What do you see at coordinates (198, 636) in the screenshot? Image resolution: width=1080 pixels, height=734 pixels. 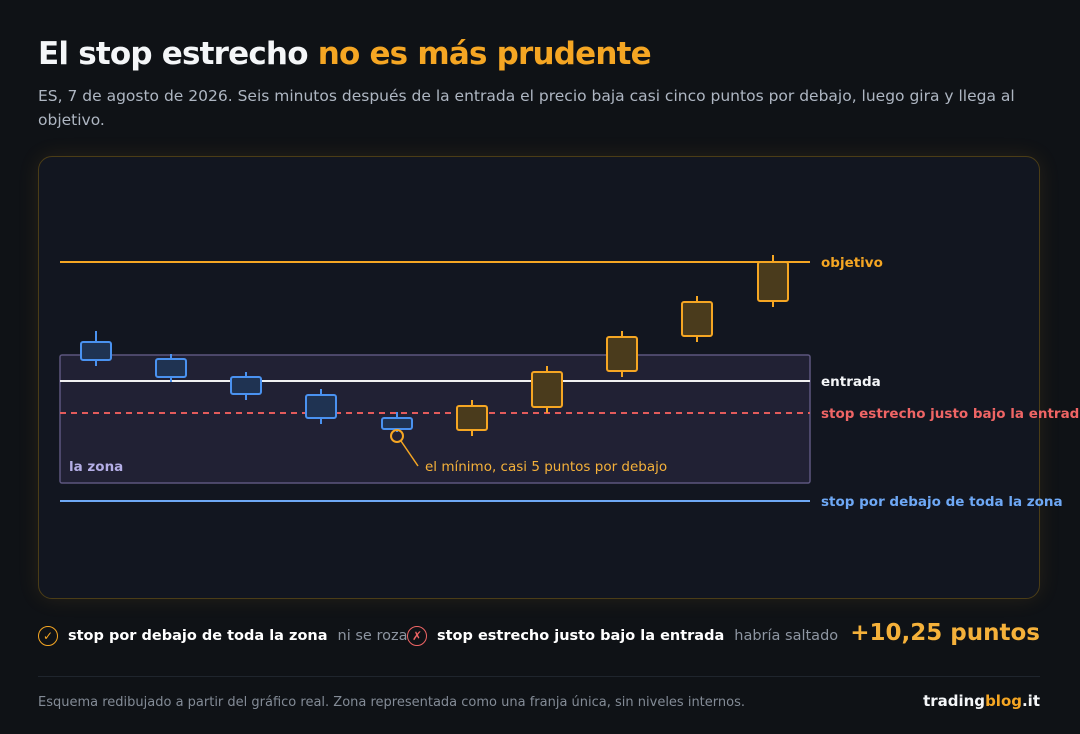 I see `legend-wide-label: stop por debajo de toda la zona` at bounding box center [198, 636].